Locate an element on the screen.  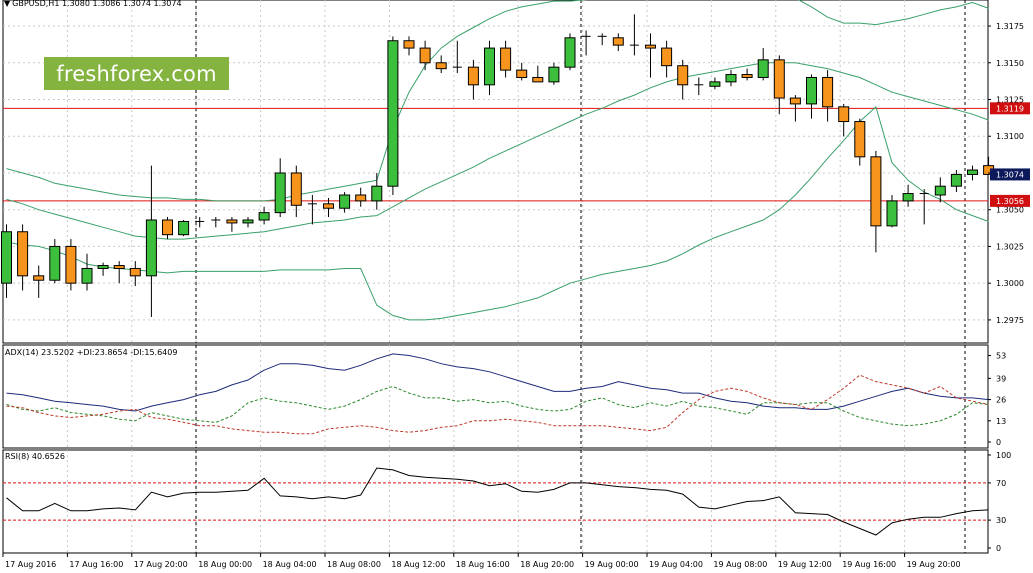
watermark-logo: freshforex.com is located at coordinates (136, 73).